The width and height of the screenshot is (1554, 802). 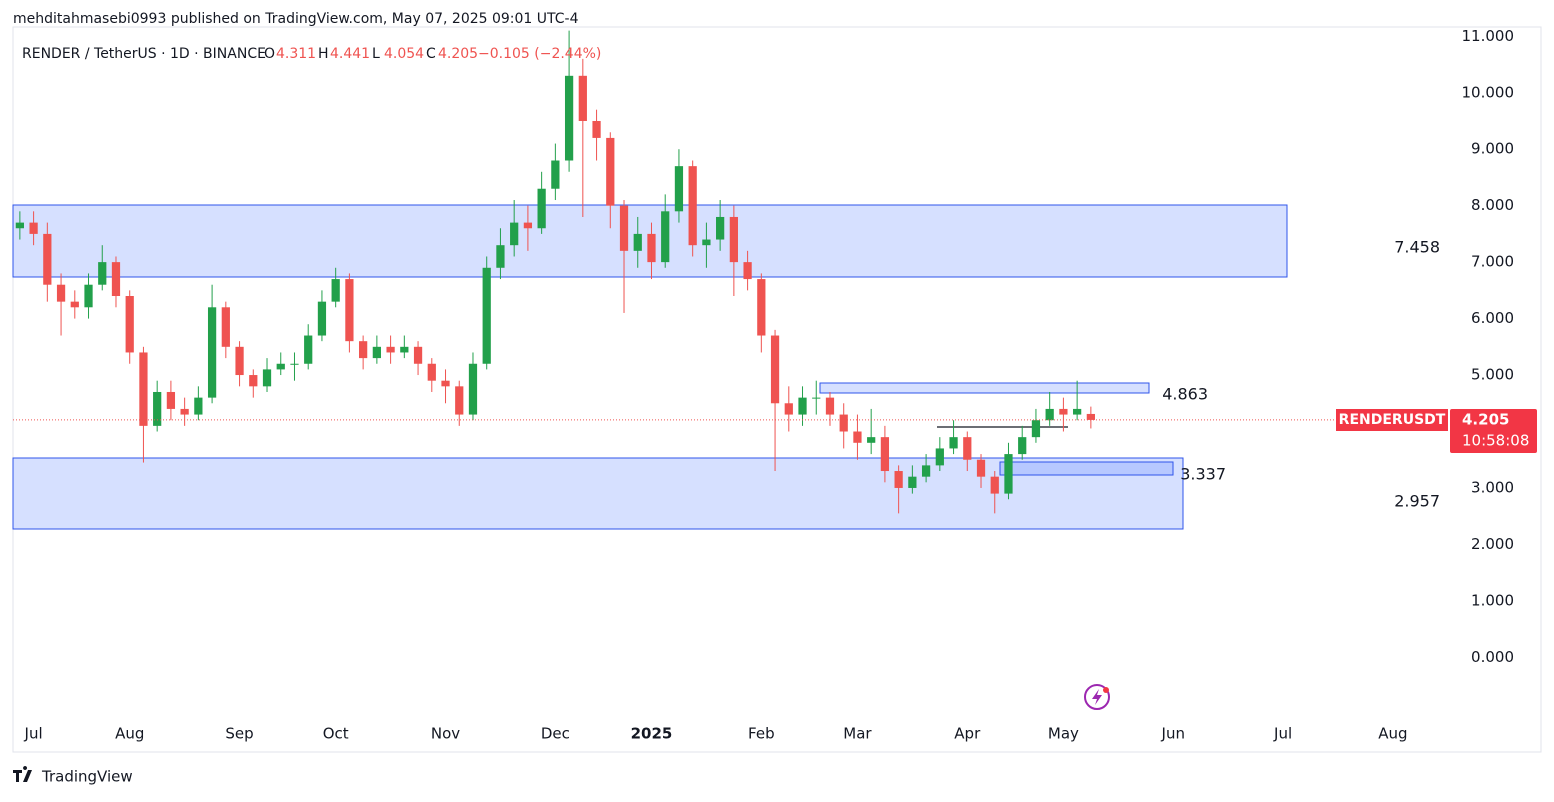 I want to click on y-tick-label: 6.000, so click(x=1492, y=318).